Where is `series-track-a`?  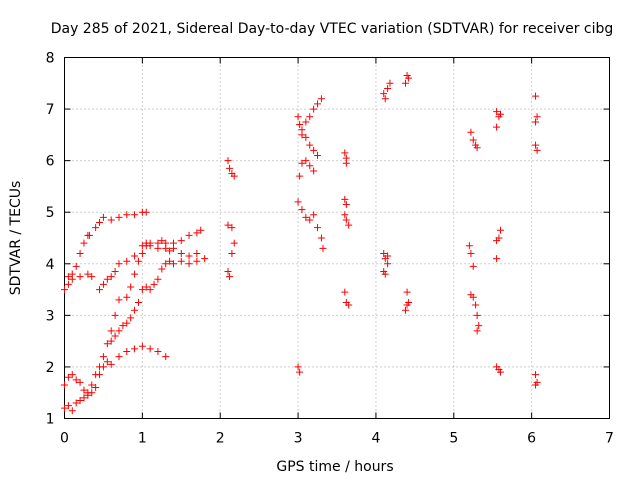
series-track-a is located at coordinates (105, 251).